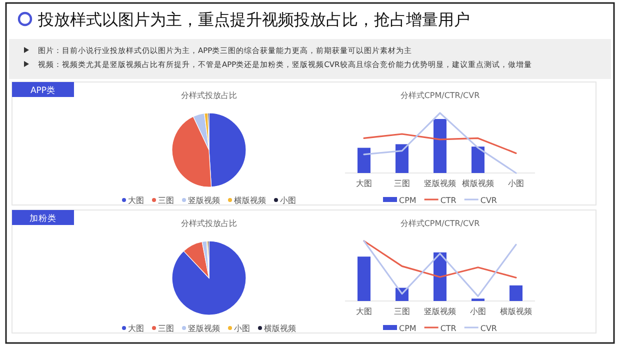 Image resolution: width=620 pixels, height=349 pixels. What do you see at coordinates (209, 278) in the screenshot?
I see `pie-slice` at bounding box center [209, 278].